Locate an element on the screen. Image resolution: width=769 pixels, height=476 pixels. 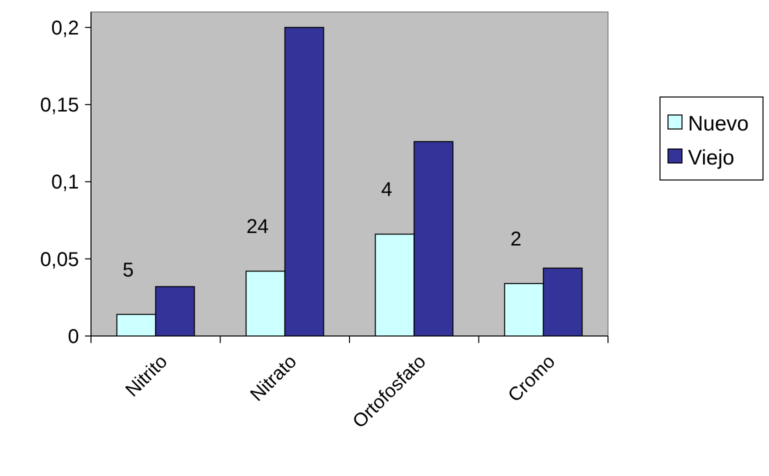
legend-label: Nuevo is located at coordinates (718, 124).